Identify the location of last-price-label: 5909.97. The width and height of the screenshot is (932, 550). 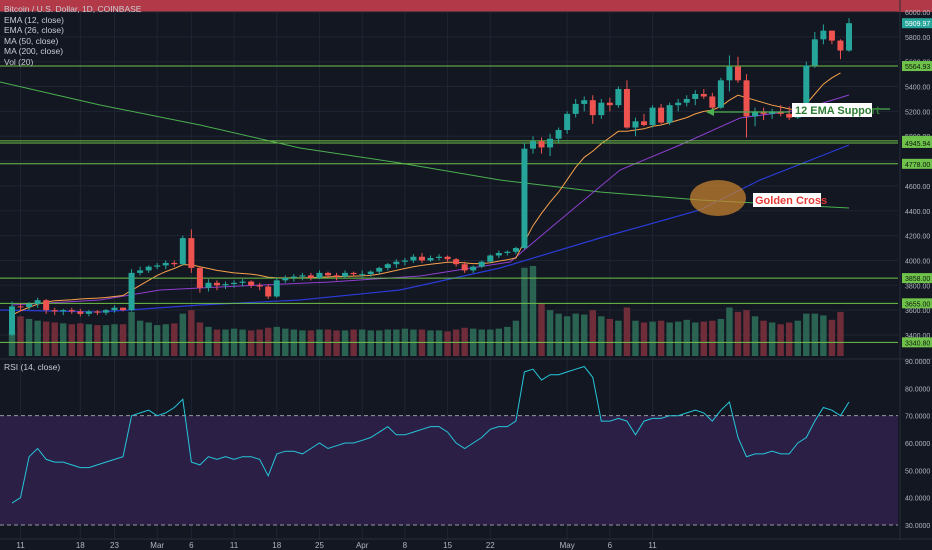
(917, 24).